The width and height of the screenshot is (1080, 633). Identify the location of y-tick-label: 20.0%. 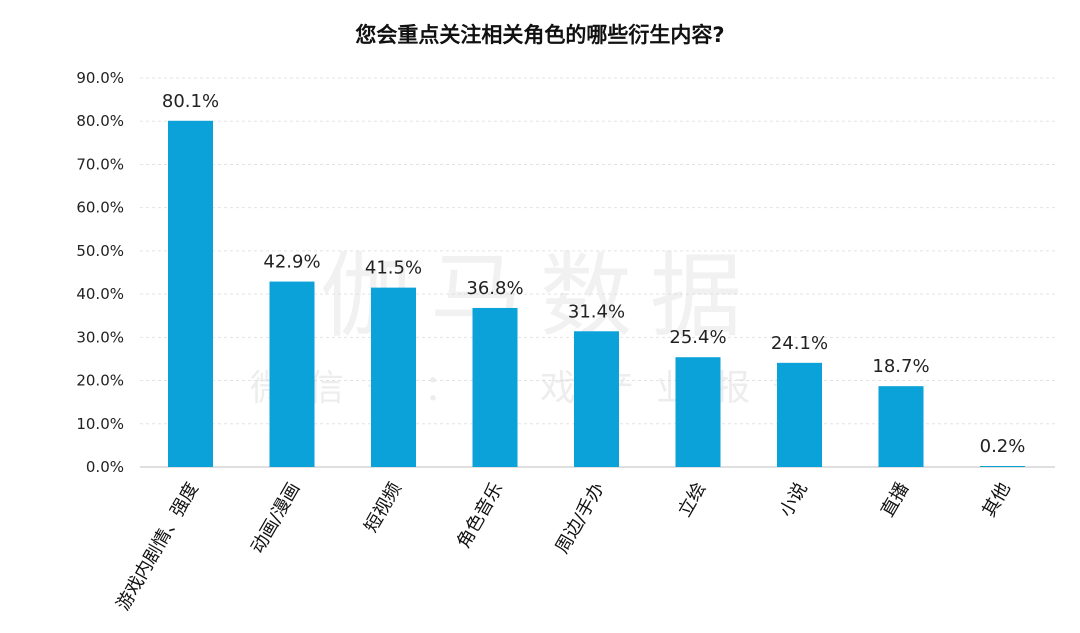
(100, 381).